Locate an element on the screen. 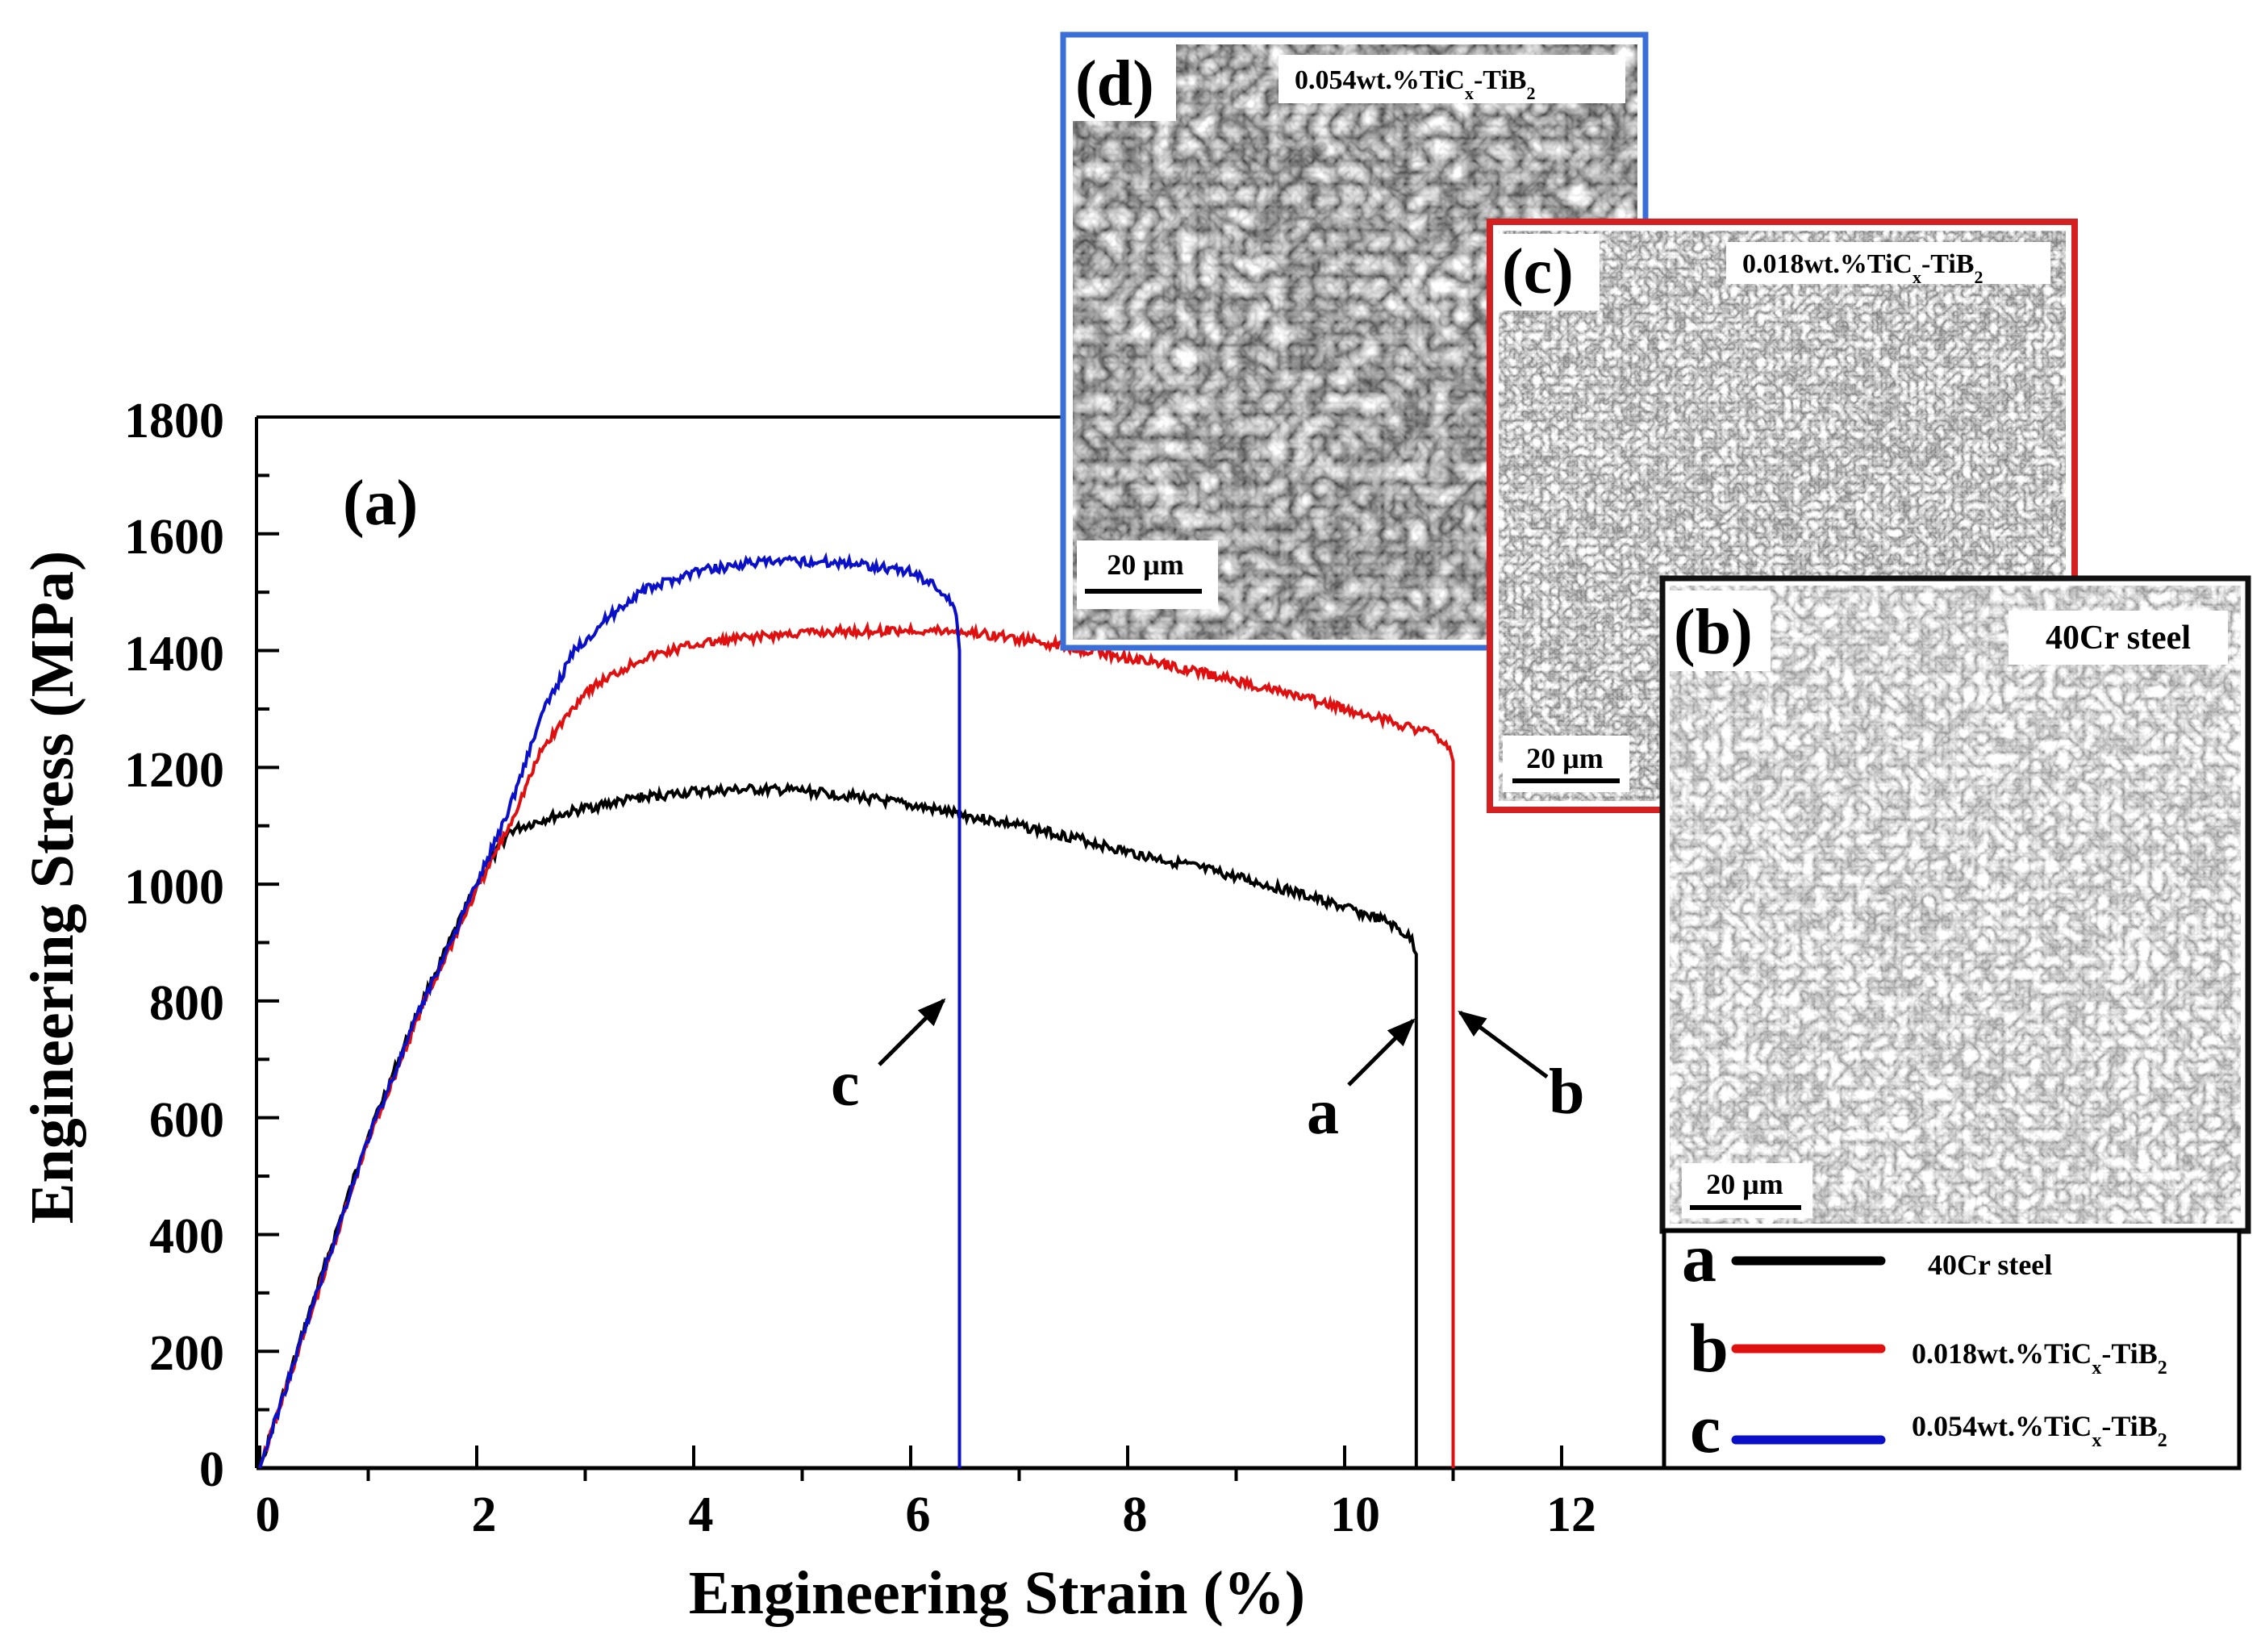  y-tick-label: 1400 is located at coordinates (174, 654).